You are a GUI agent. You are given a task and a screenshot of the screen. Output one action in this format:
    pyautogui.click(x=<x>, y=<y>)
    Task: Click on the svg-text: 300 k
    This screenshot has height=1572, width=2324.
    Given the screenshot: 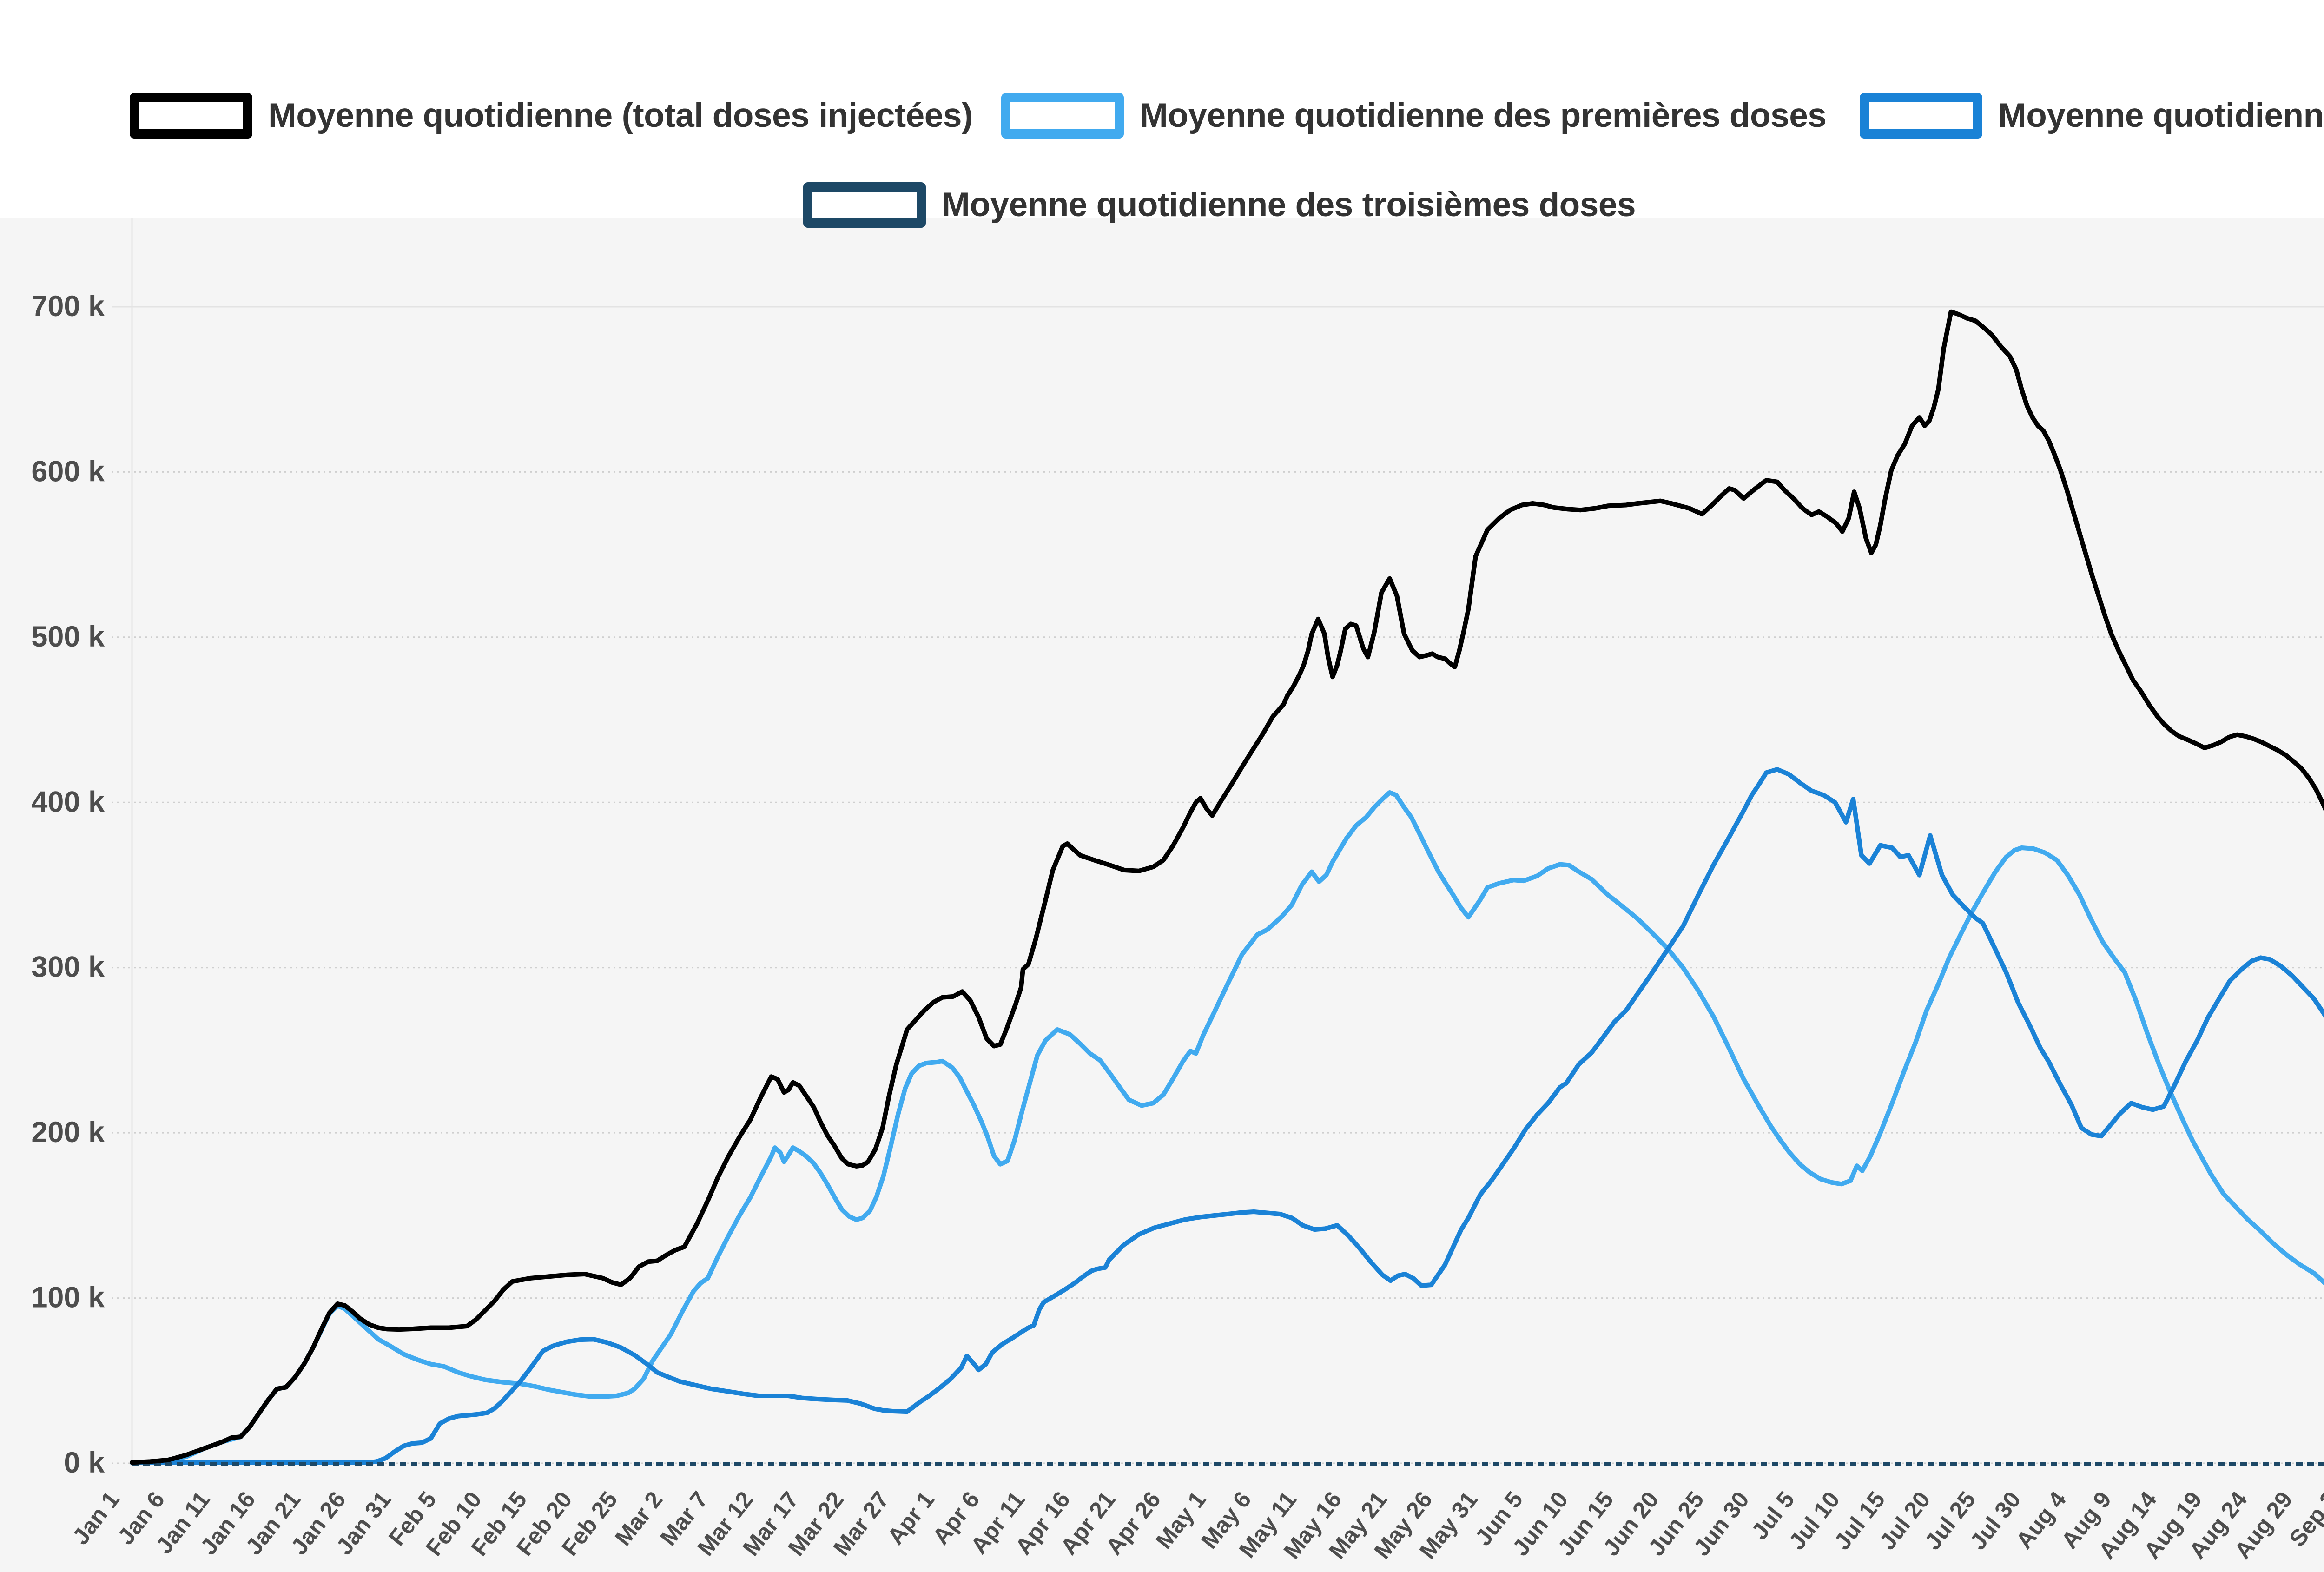 What is the action you would take?
    pyautogui.click(x=68, y=968)
    